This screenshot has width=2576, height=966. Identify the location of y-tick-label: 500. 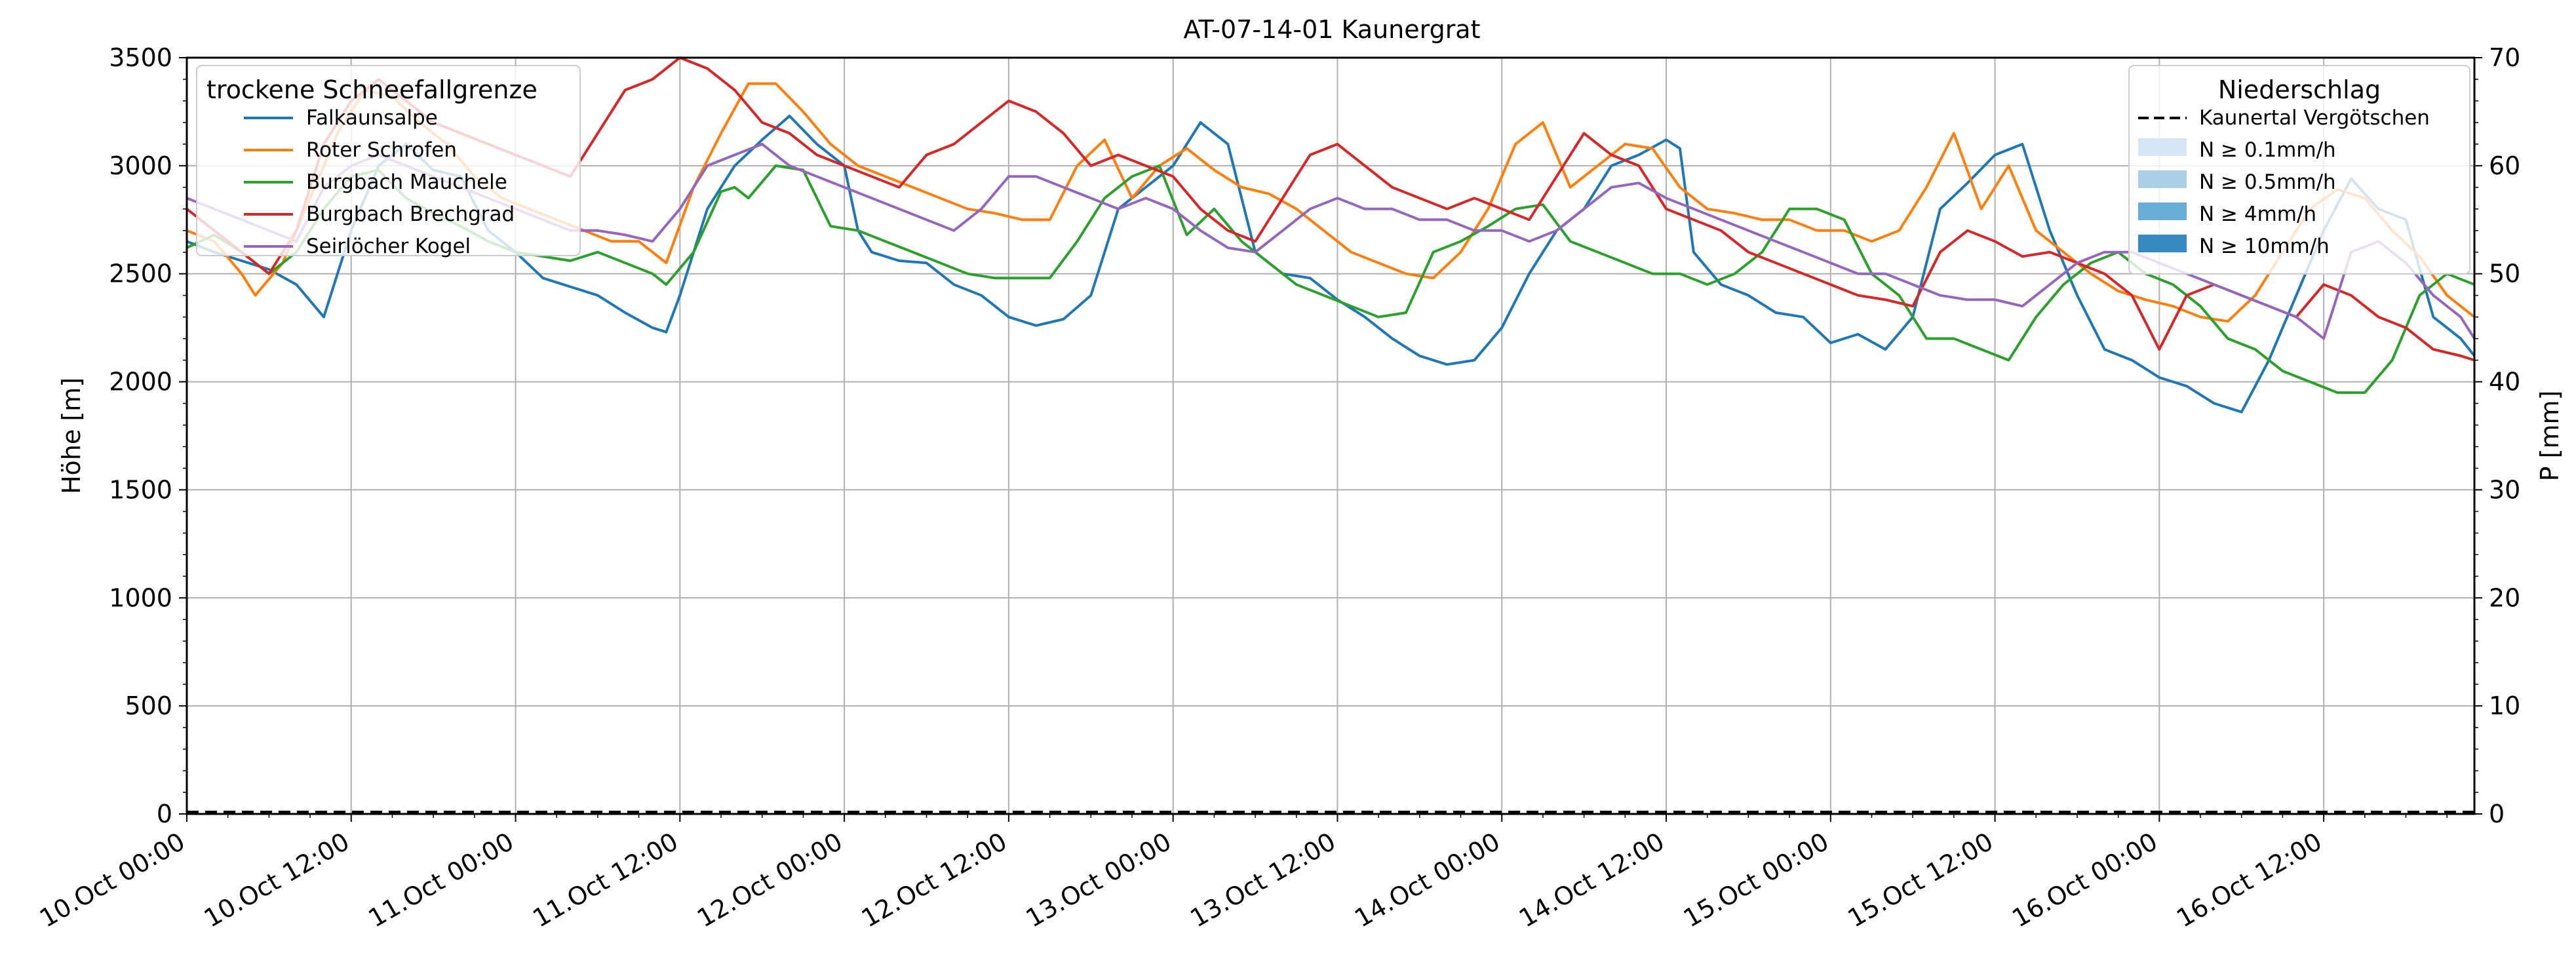
(148, 705).